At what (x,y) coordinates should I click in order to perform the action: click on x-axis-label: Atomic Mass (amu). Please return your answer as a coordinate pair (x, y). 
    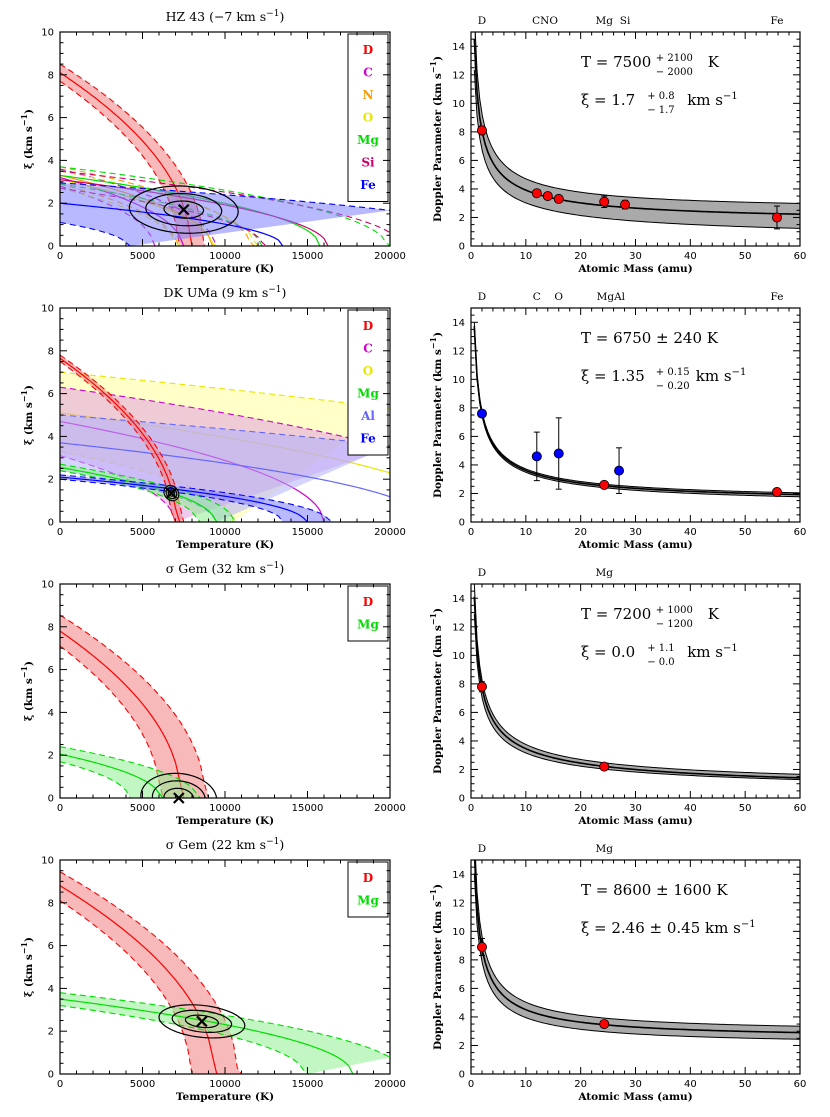
    Looking at the image, I should click on (634, 545).